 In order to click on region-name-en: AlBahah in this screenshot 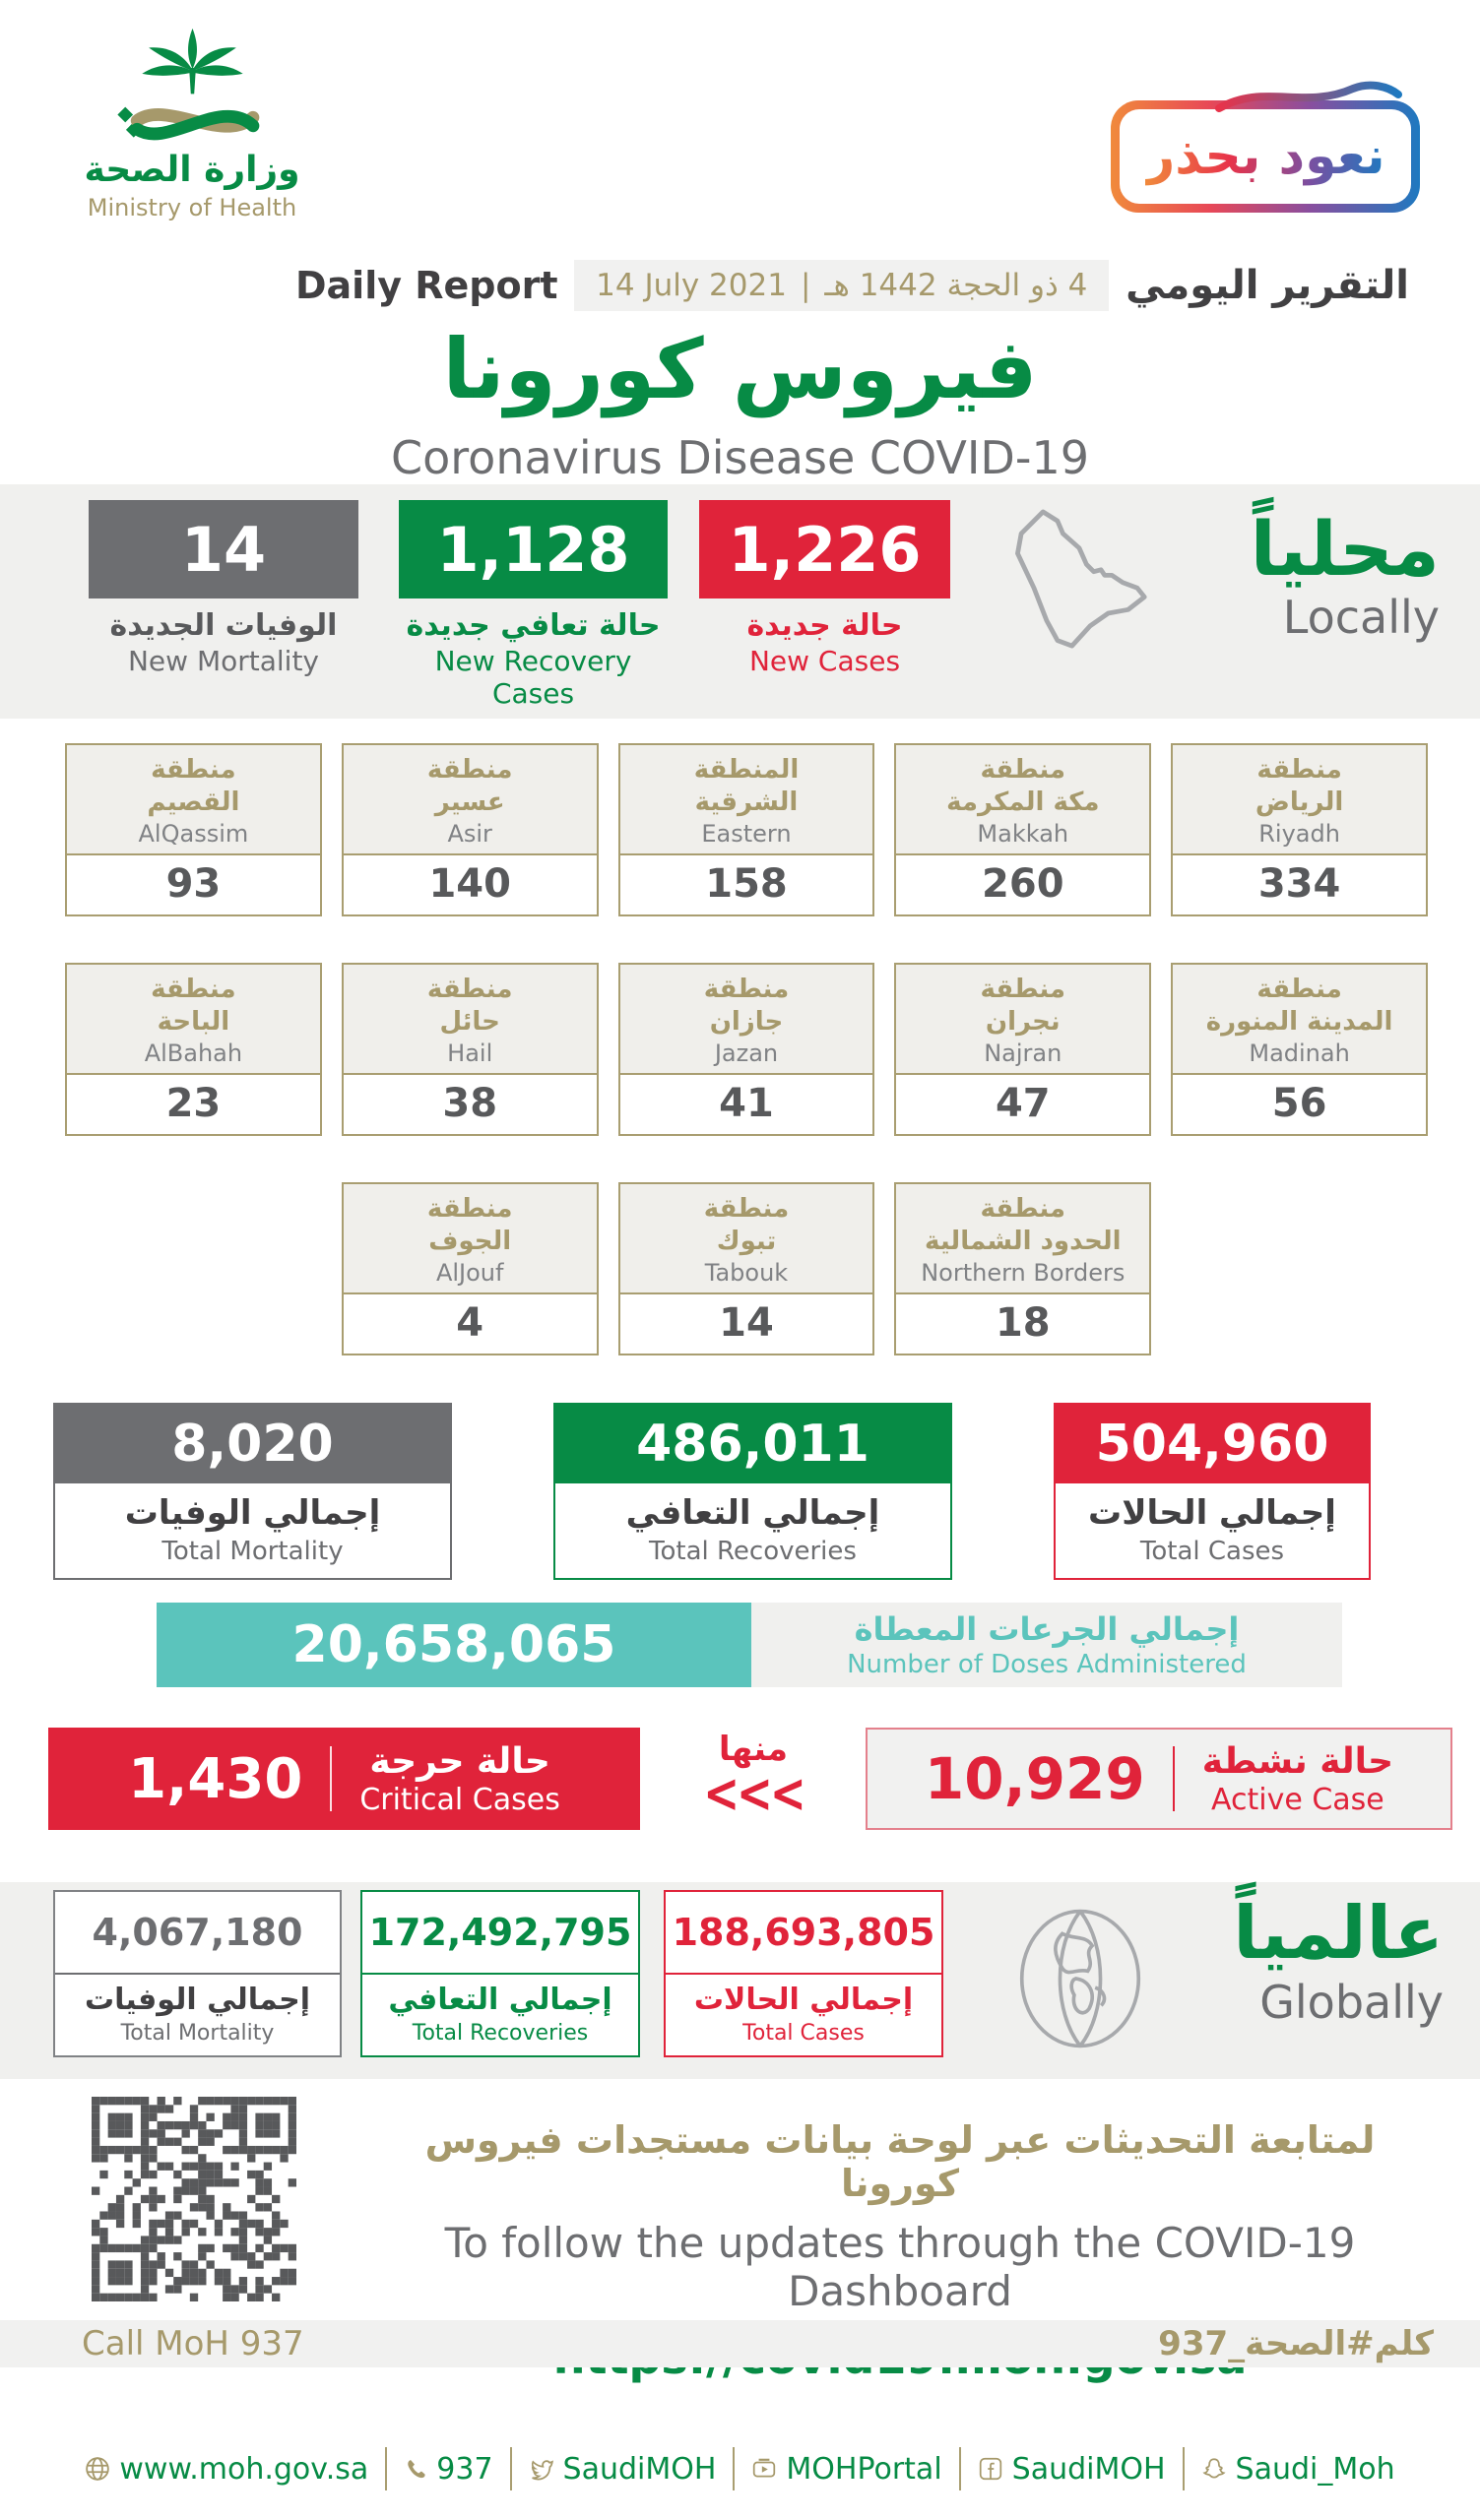, I will do `click(193, 1053)`.